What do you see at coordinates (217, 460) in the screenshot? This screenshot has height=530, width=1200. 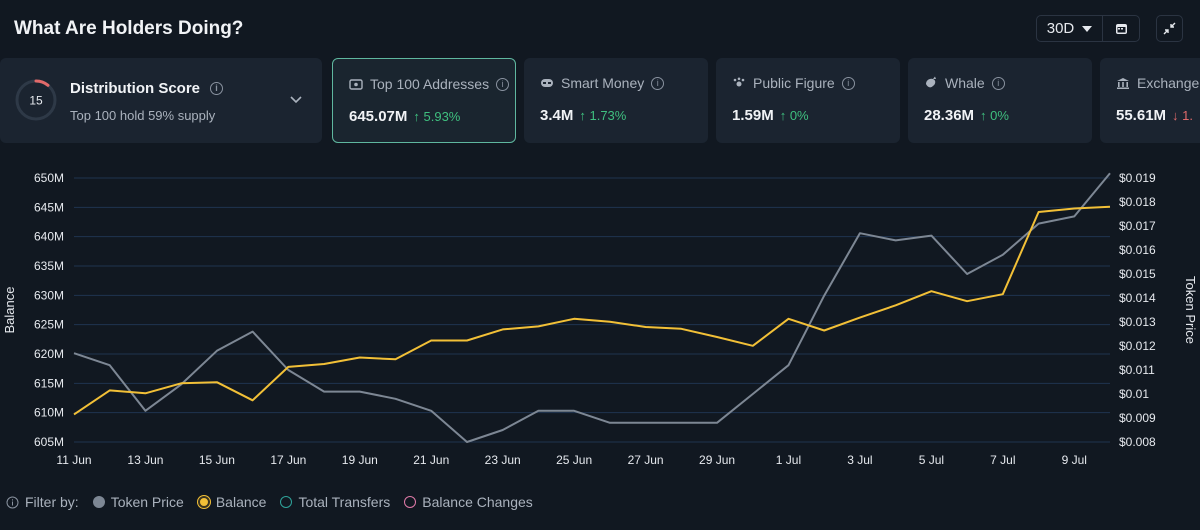 I see `x-tick-label: 15 Jun` at bounding box center [217, 460].